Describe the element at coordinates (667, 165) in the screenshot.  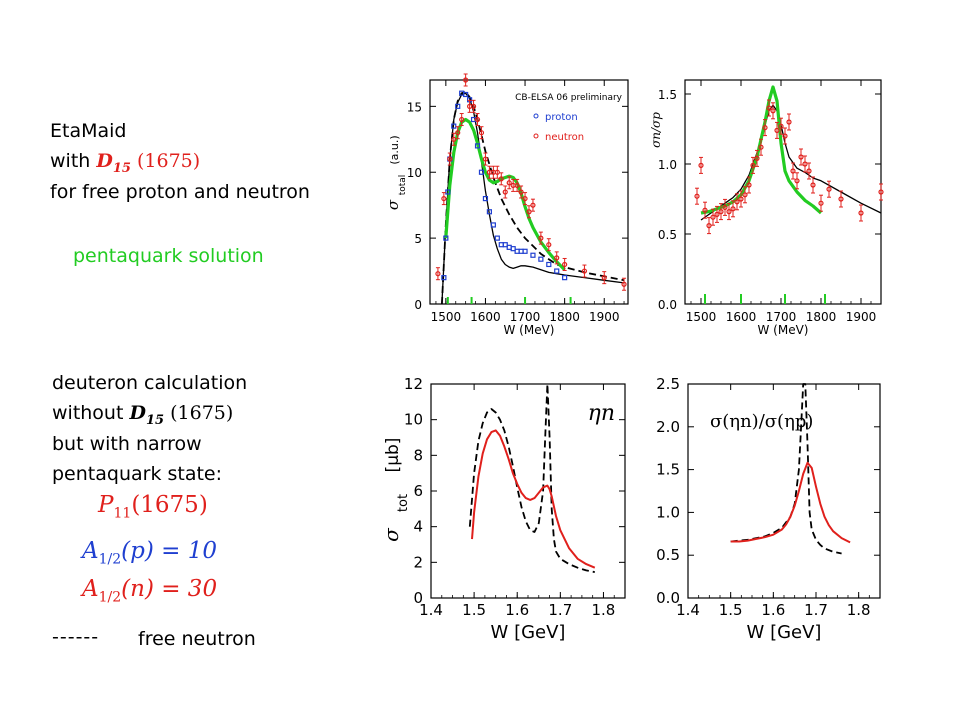
I see `top_right-ytick-label: 1.0` at that location.